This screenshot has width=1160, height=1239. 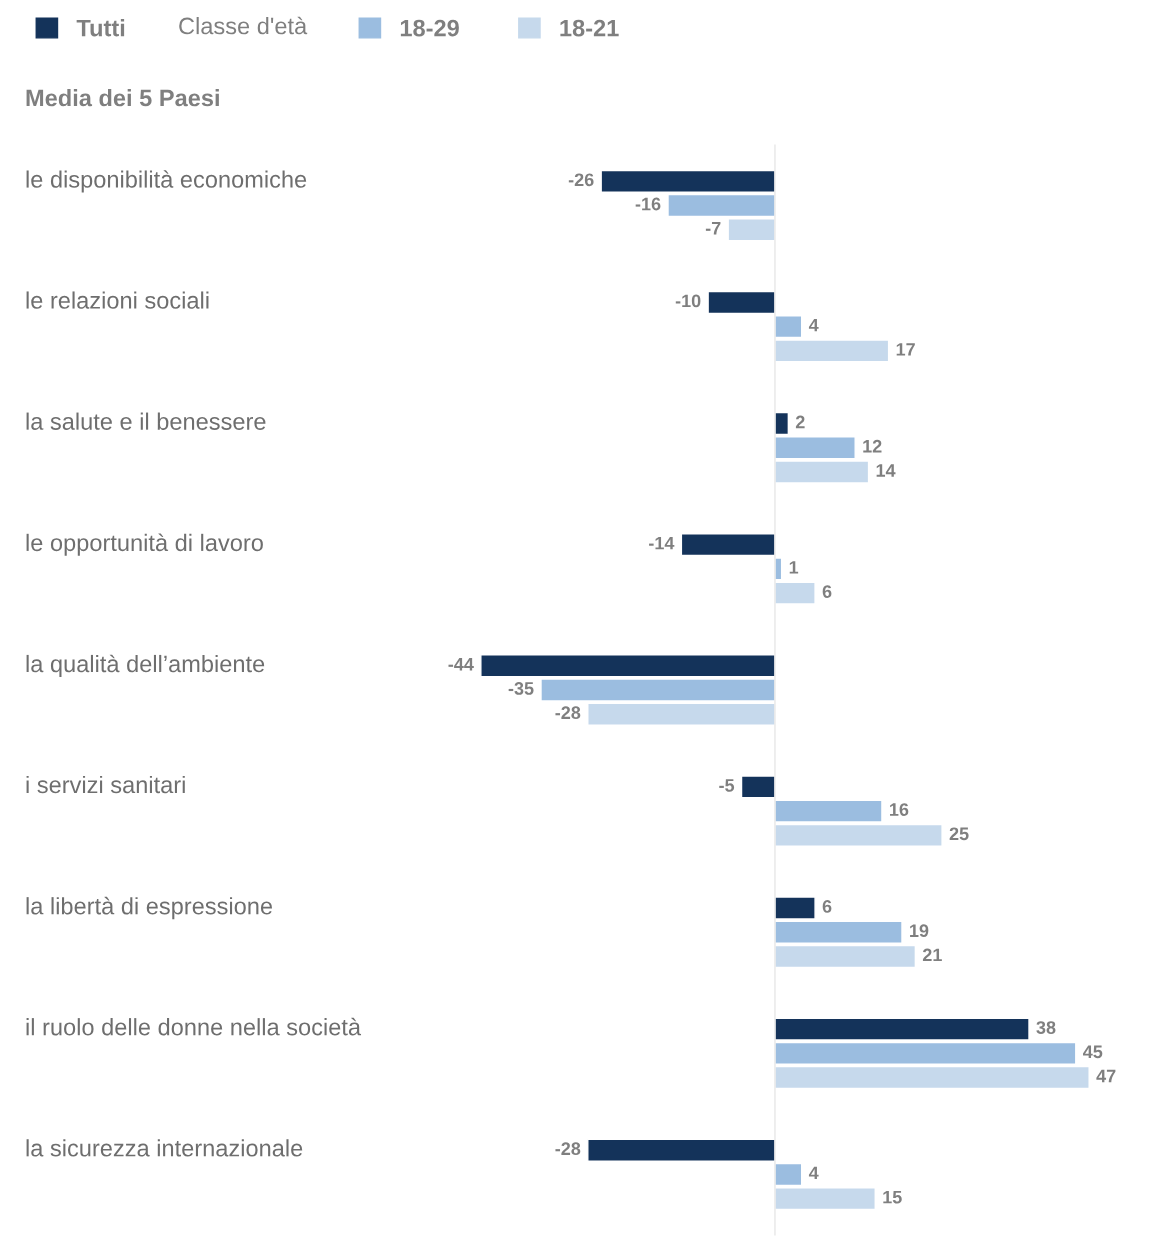 I want to click on data-label: 16, so click(x=899, y=809).